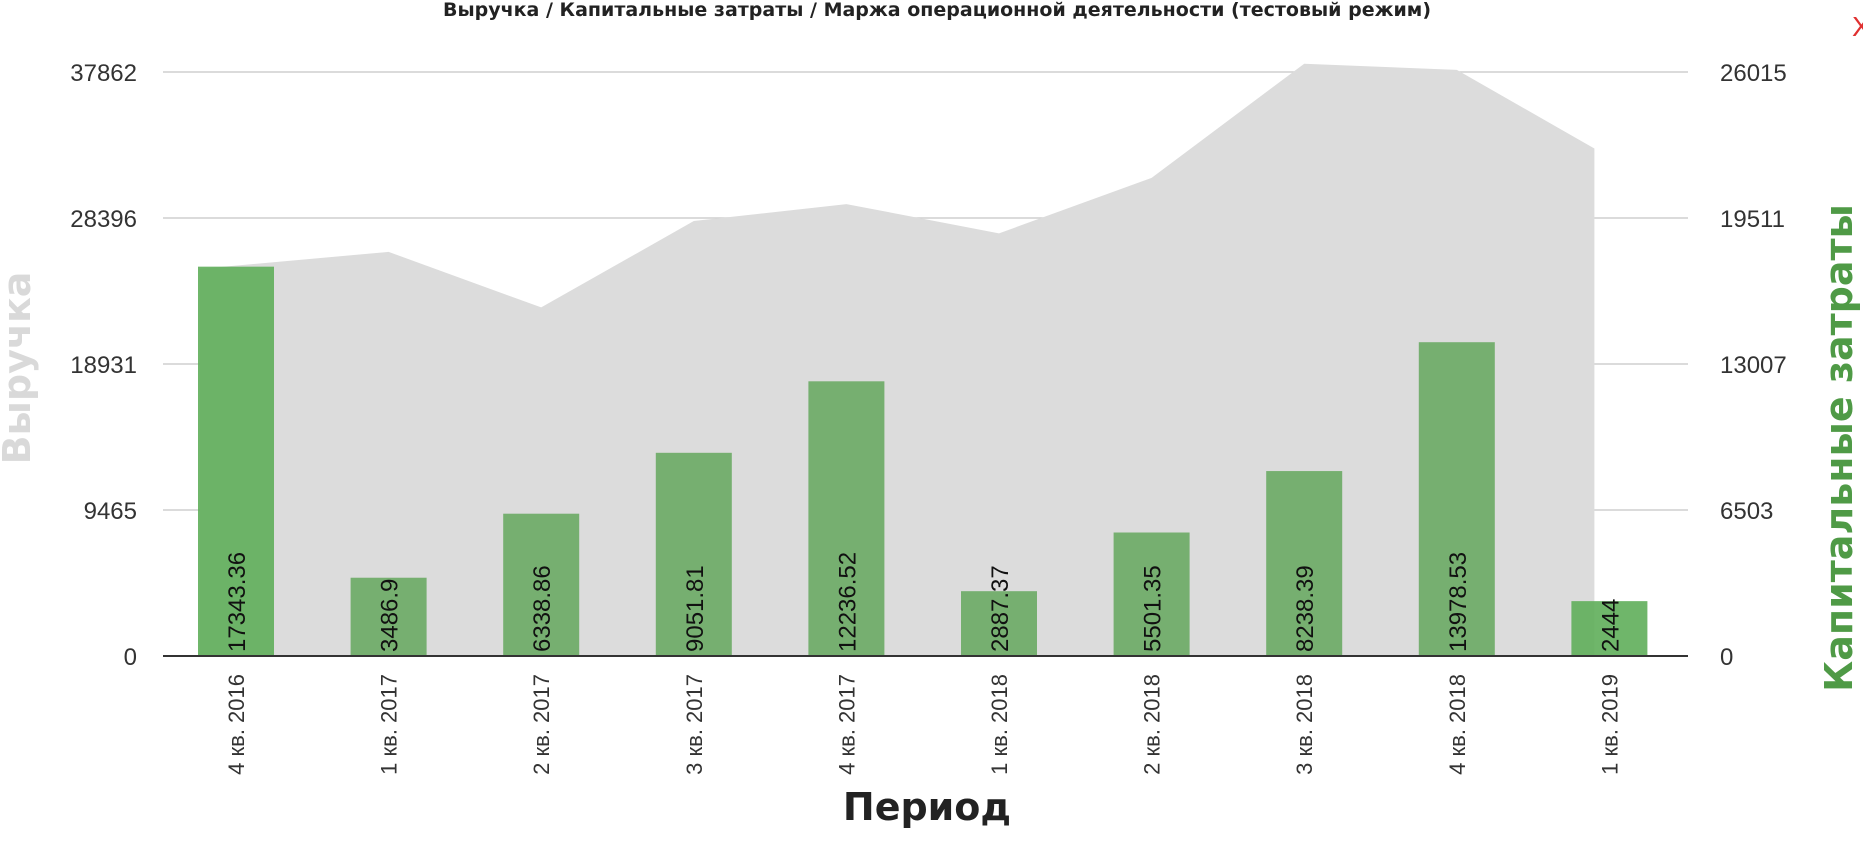 The width and height of the screenshot is (1863, 853). What do you see at coordinates (694, 724) in the screenshot?
I see `x-tick-label: 3 кв. 2017` at bounding box center [694, 724].